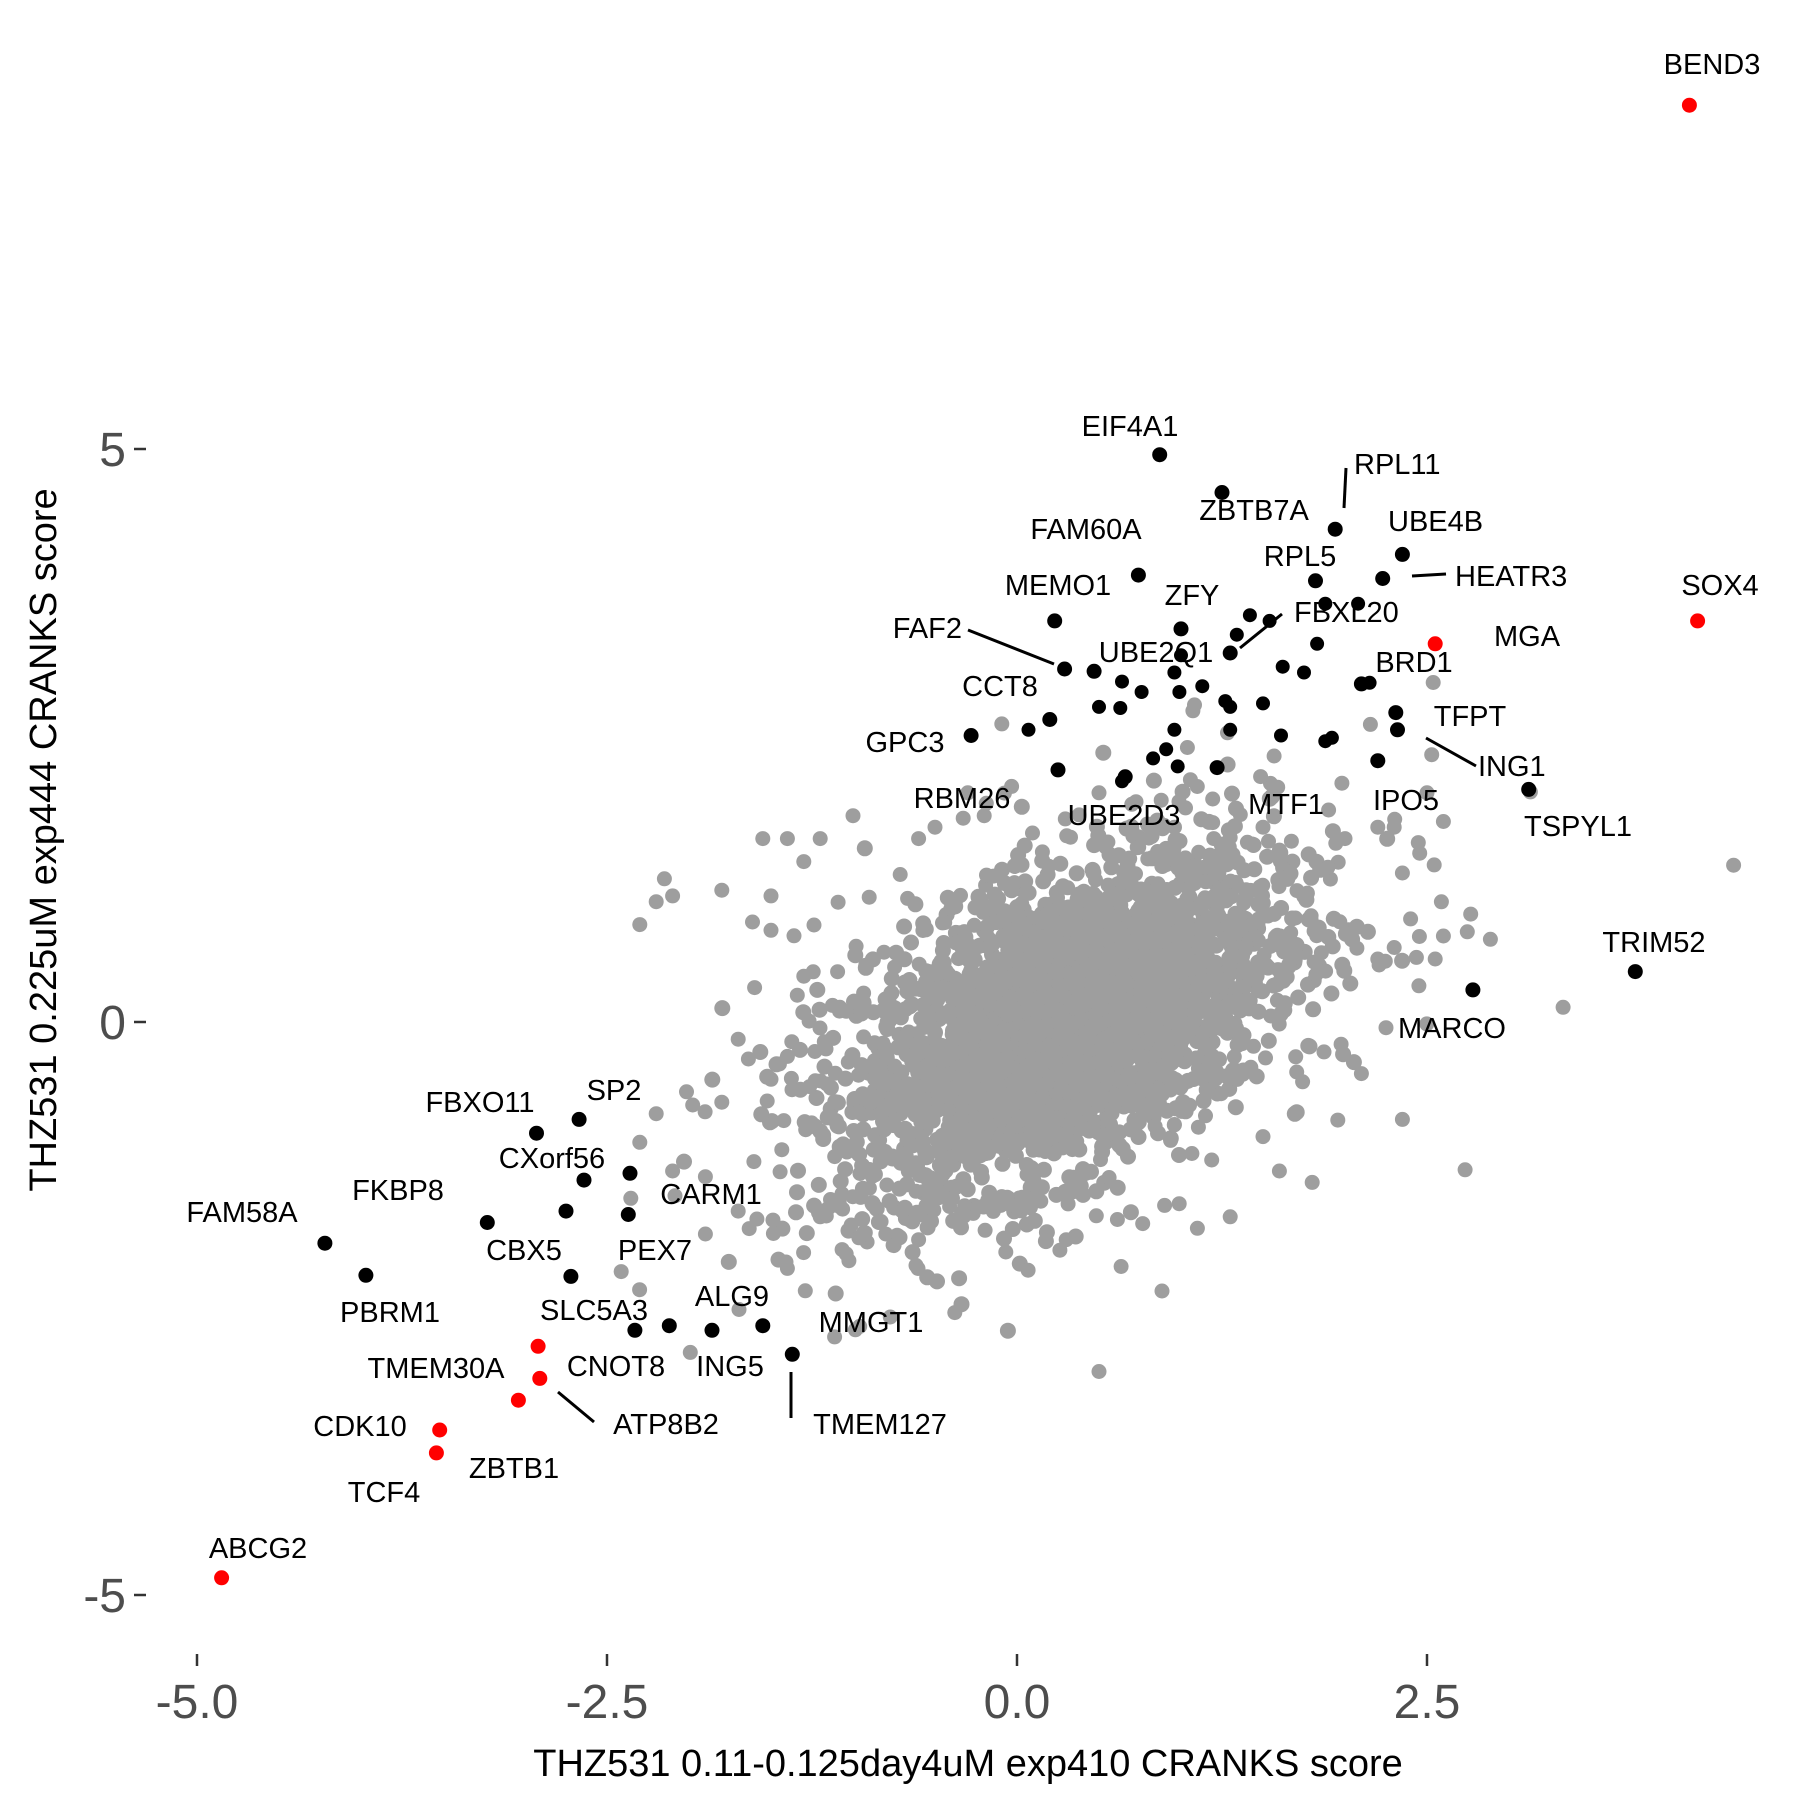 This screenshot has height=1800, width=1800. I want to click on gene-point-ube2q1, so click(1094, 671).